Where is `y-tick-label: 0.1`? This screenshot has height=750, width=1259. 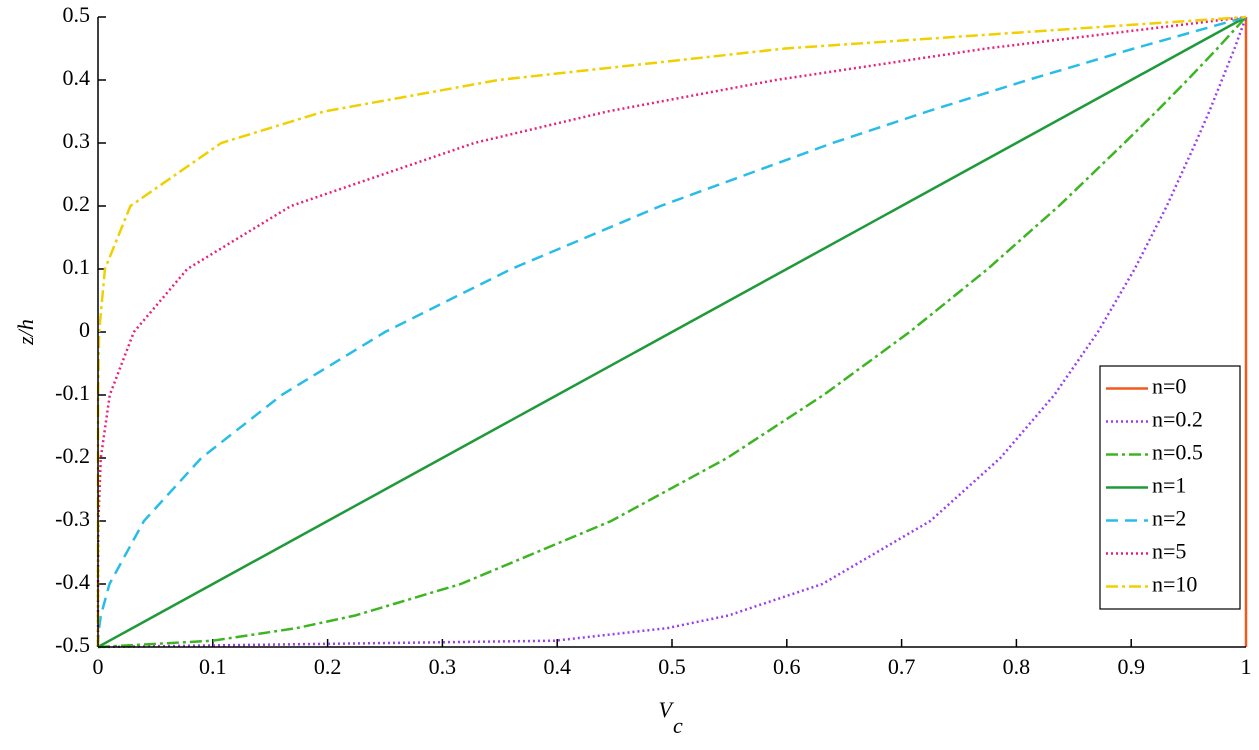 y-tick-label: 0.1 is located at coordinates (77, 266).